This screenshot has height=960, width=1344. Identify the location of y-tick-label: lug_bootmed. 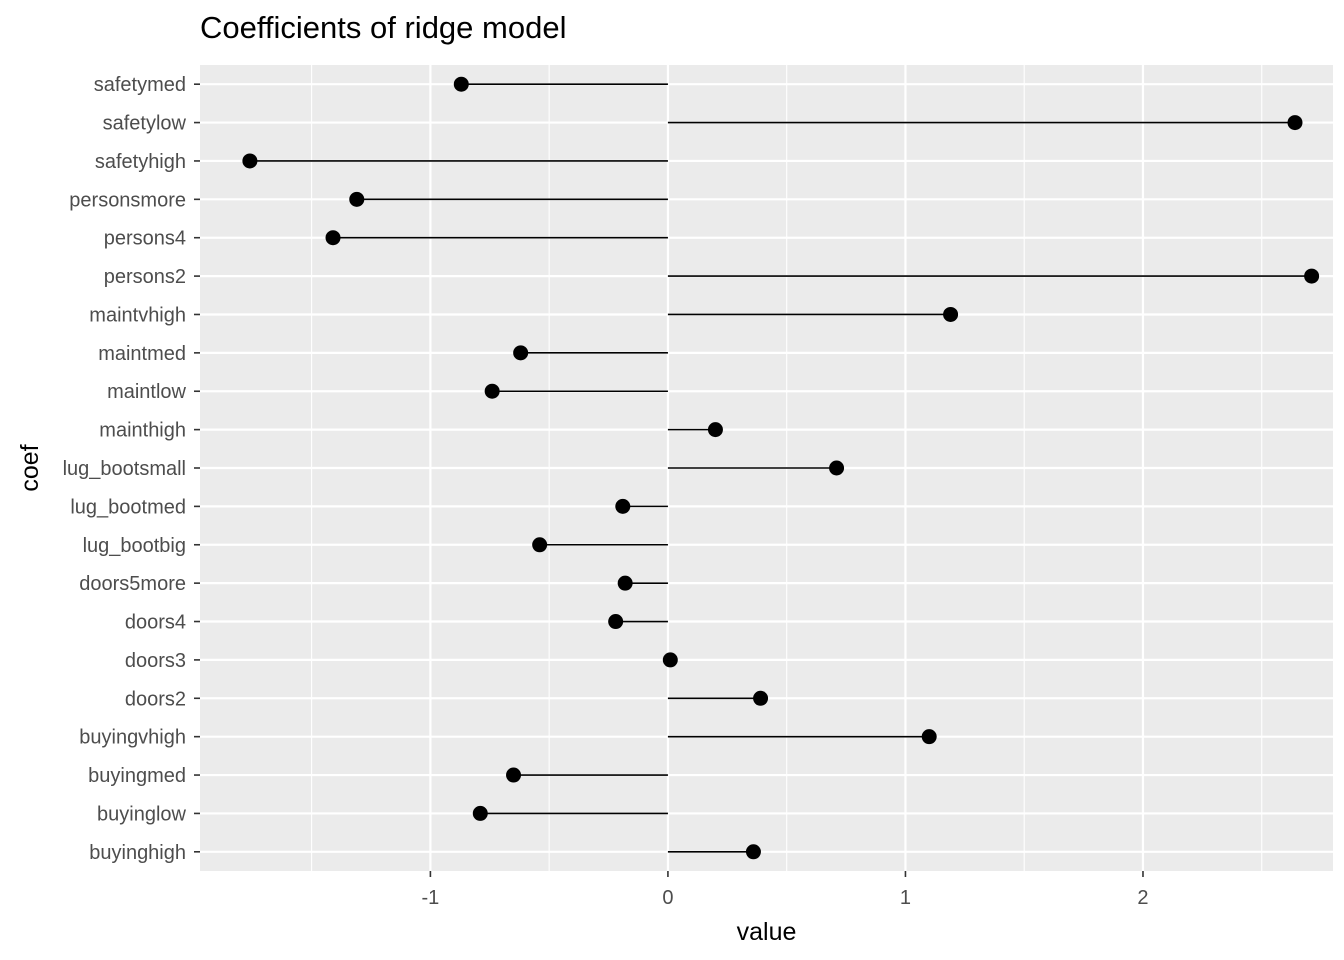
(128, 507).